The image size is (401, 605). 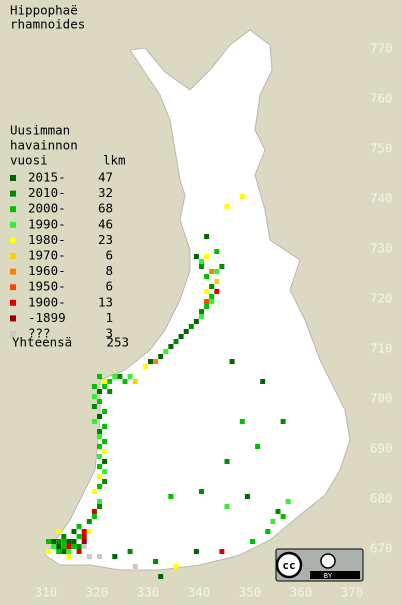 I want to click on x-tick-label: 350, so click(x=250, y=592).